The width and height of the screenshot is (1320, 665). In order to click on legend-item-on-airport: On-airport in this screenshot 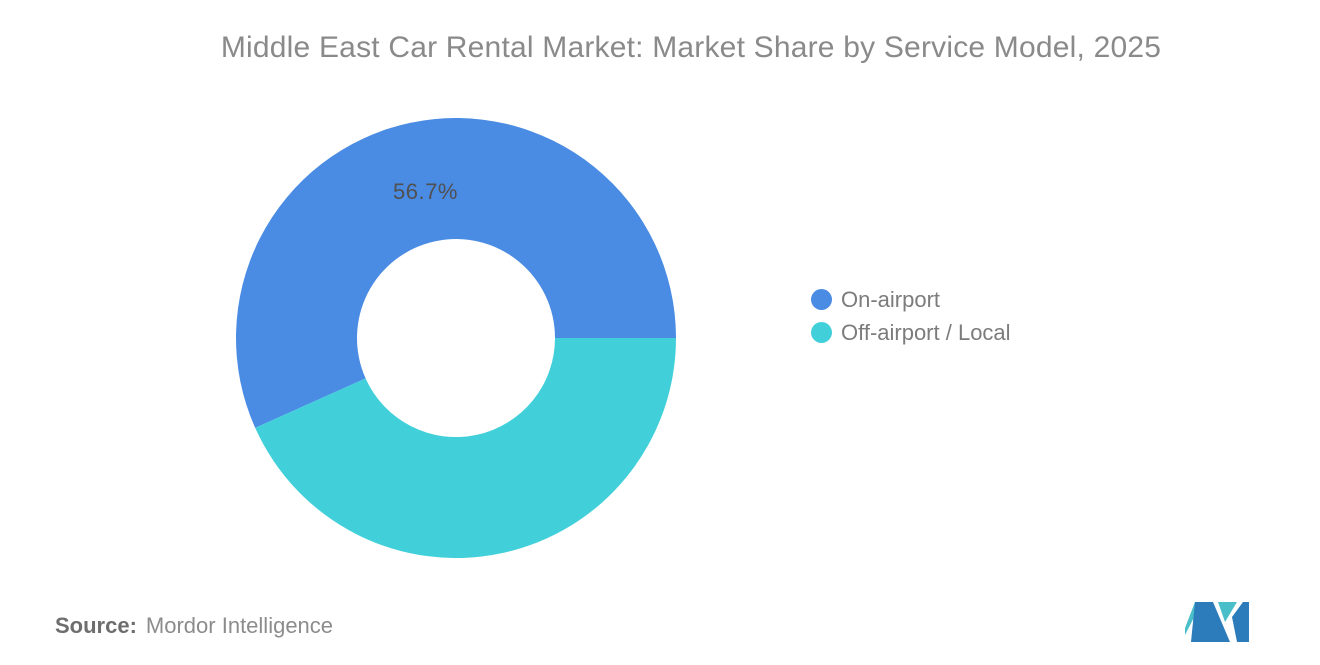, I will do `click(911, 299)`.